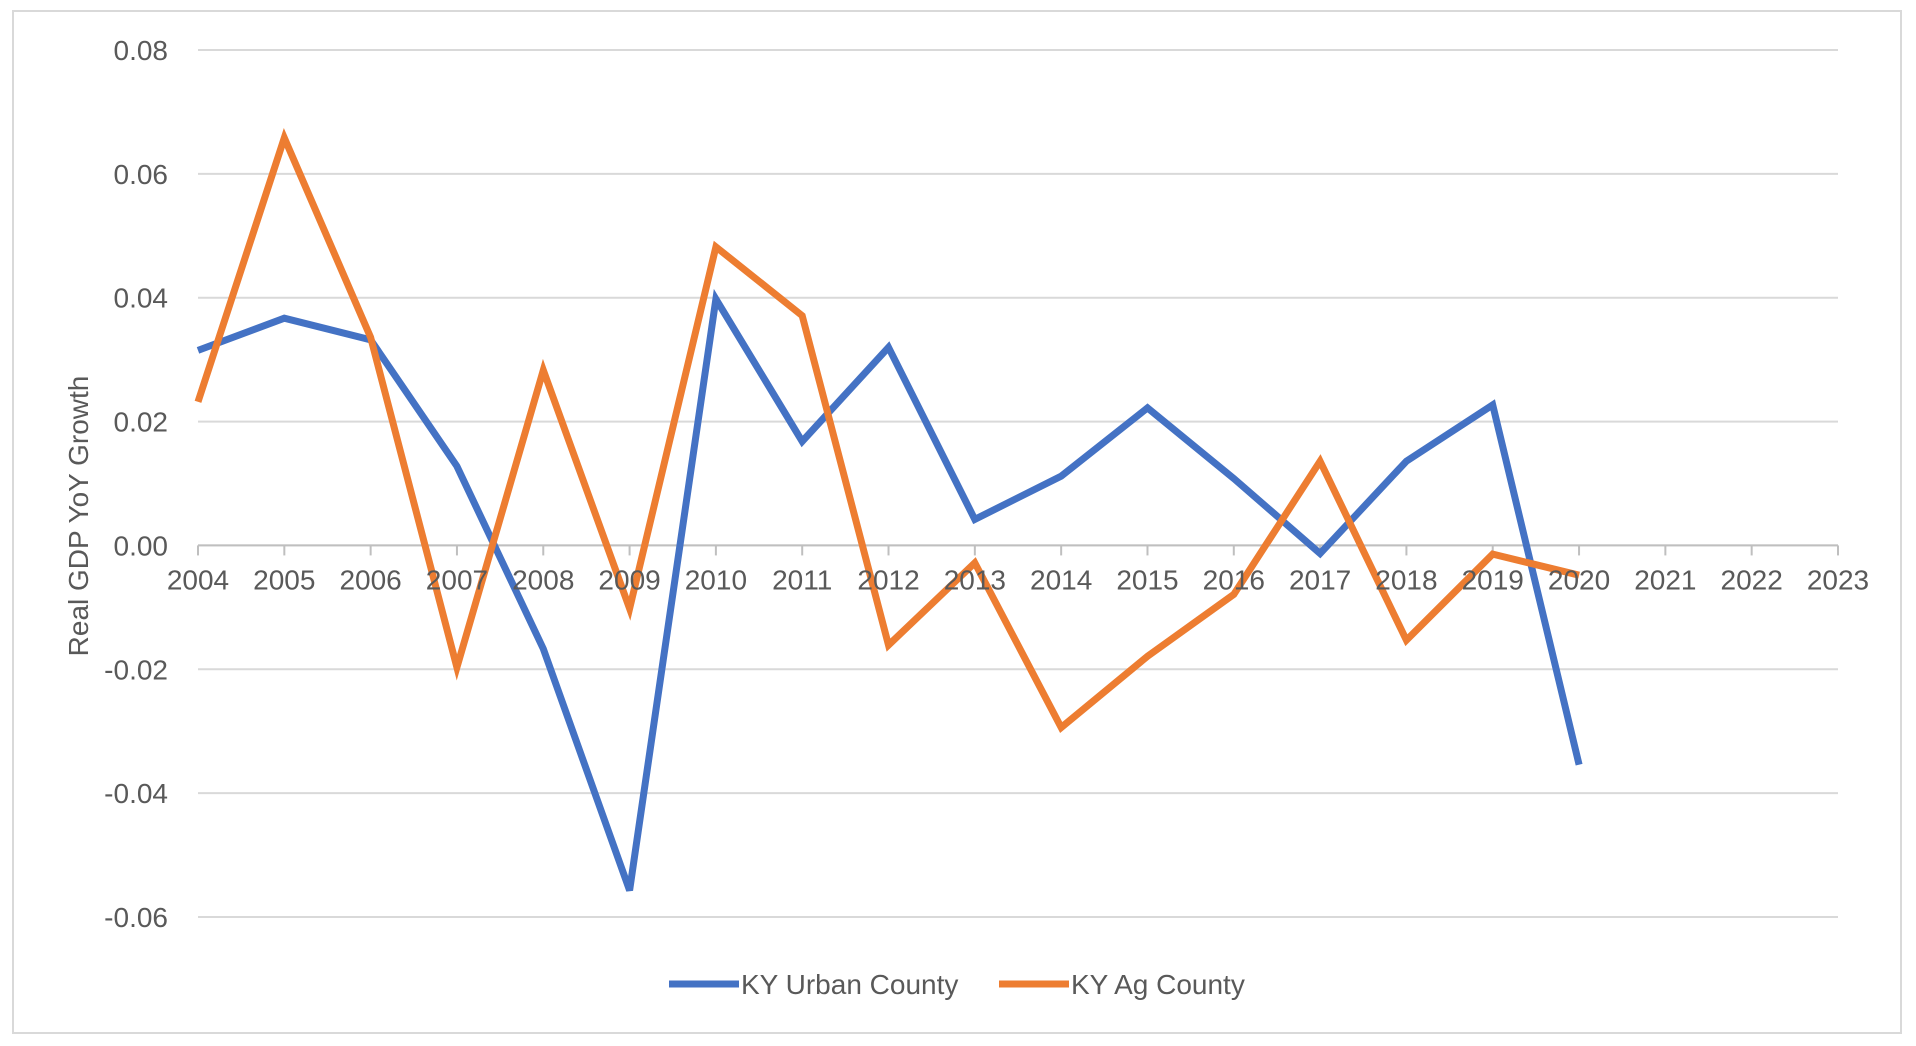 This screenshot has height=1046, width=1916. What do you see at coordinates (543, 579) in the screenshot?
I see `x-tick-label: 2008` at bounding box center [543, 579].